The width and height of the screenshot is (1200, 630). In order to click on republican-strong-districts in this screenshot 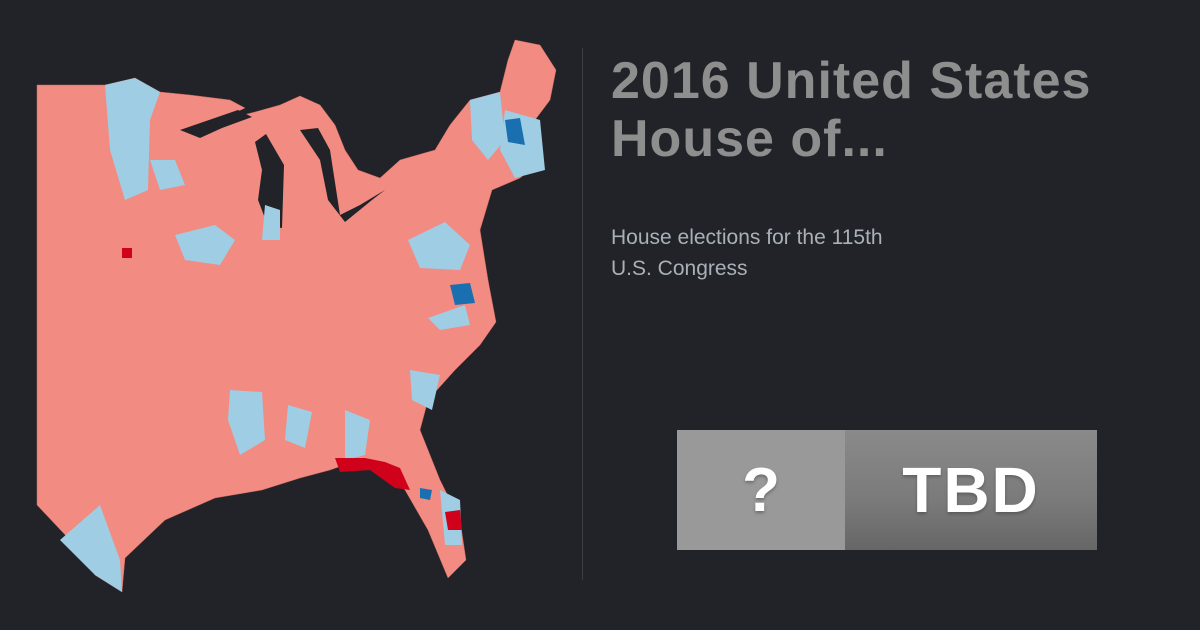, I will do `click(292, 389)`.